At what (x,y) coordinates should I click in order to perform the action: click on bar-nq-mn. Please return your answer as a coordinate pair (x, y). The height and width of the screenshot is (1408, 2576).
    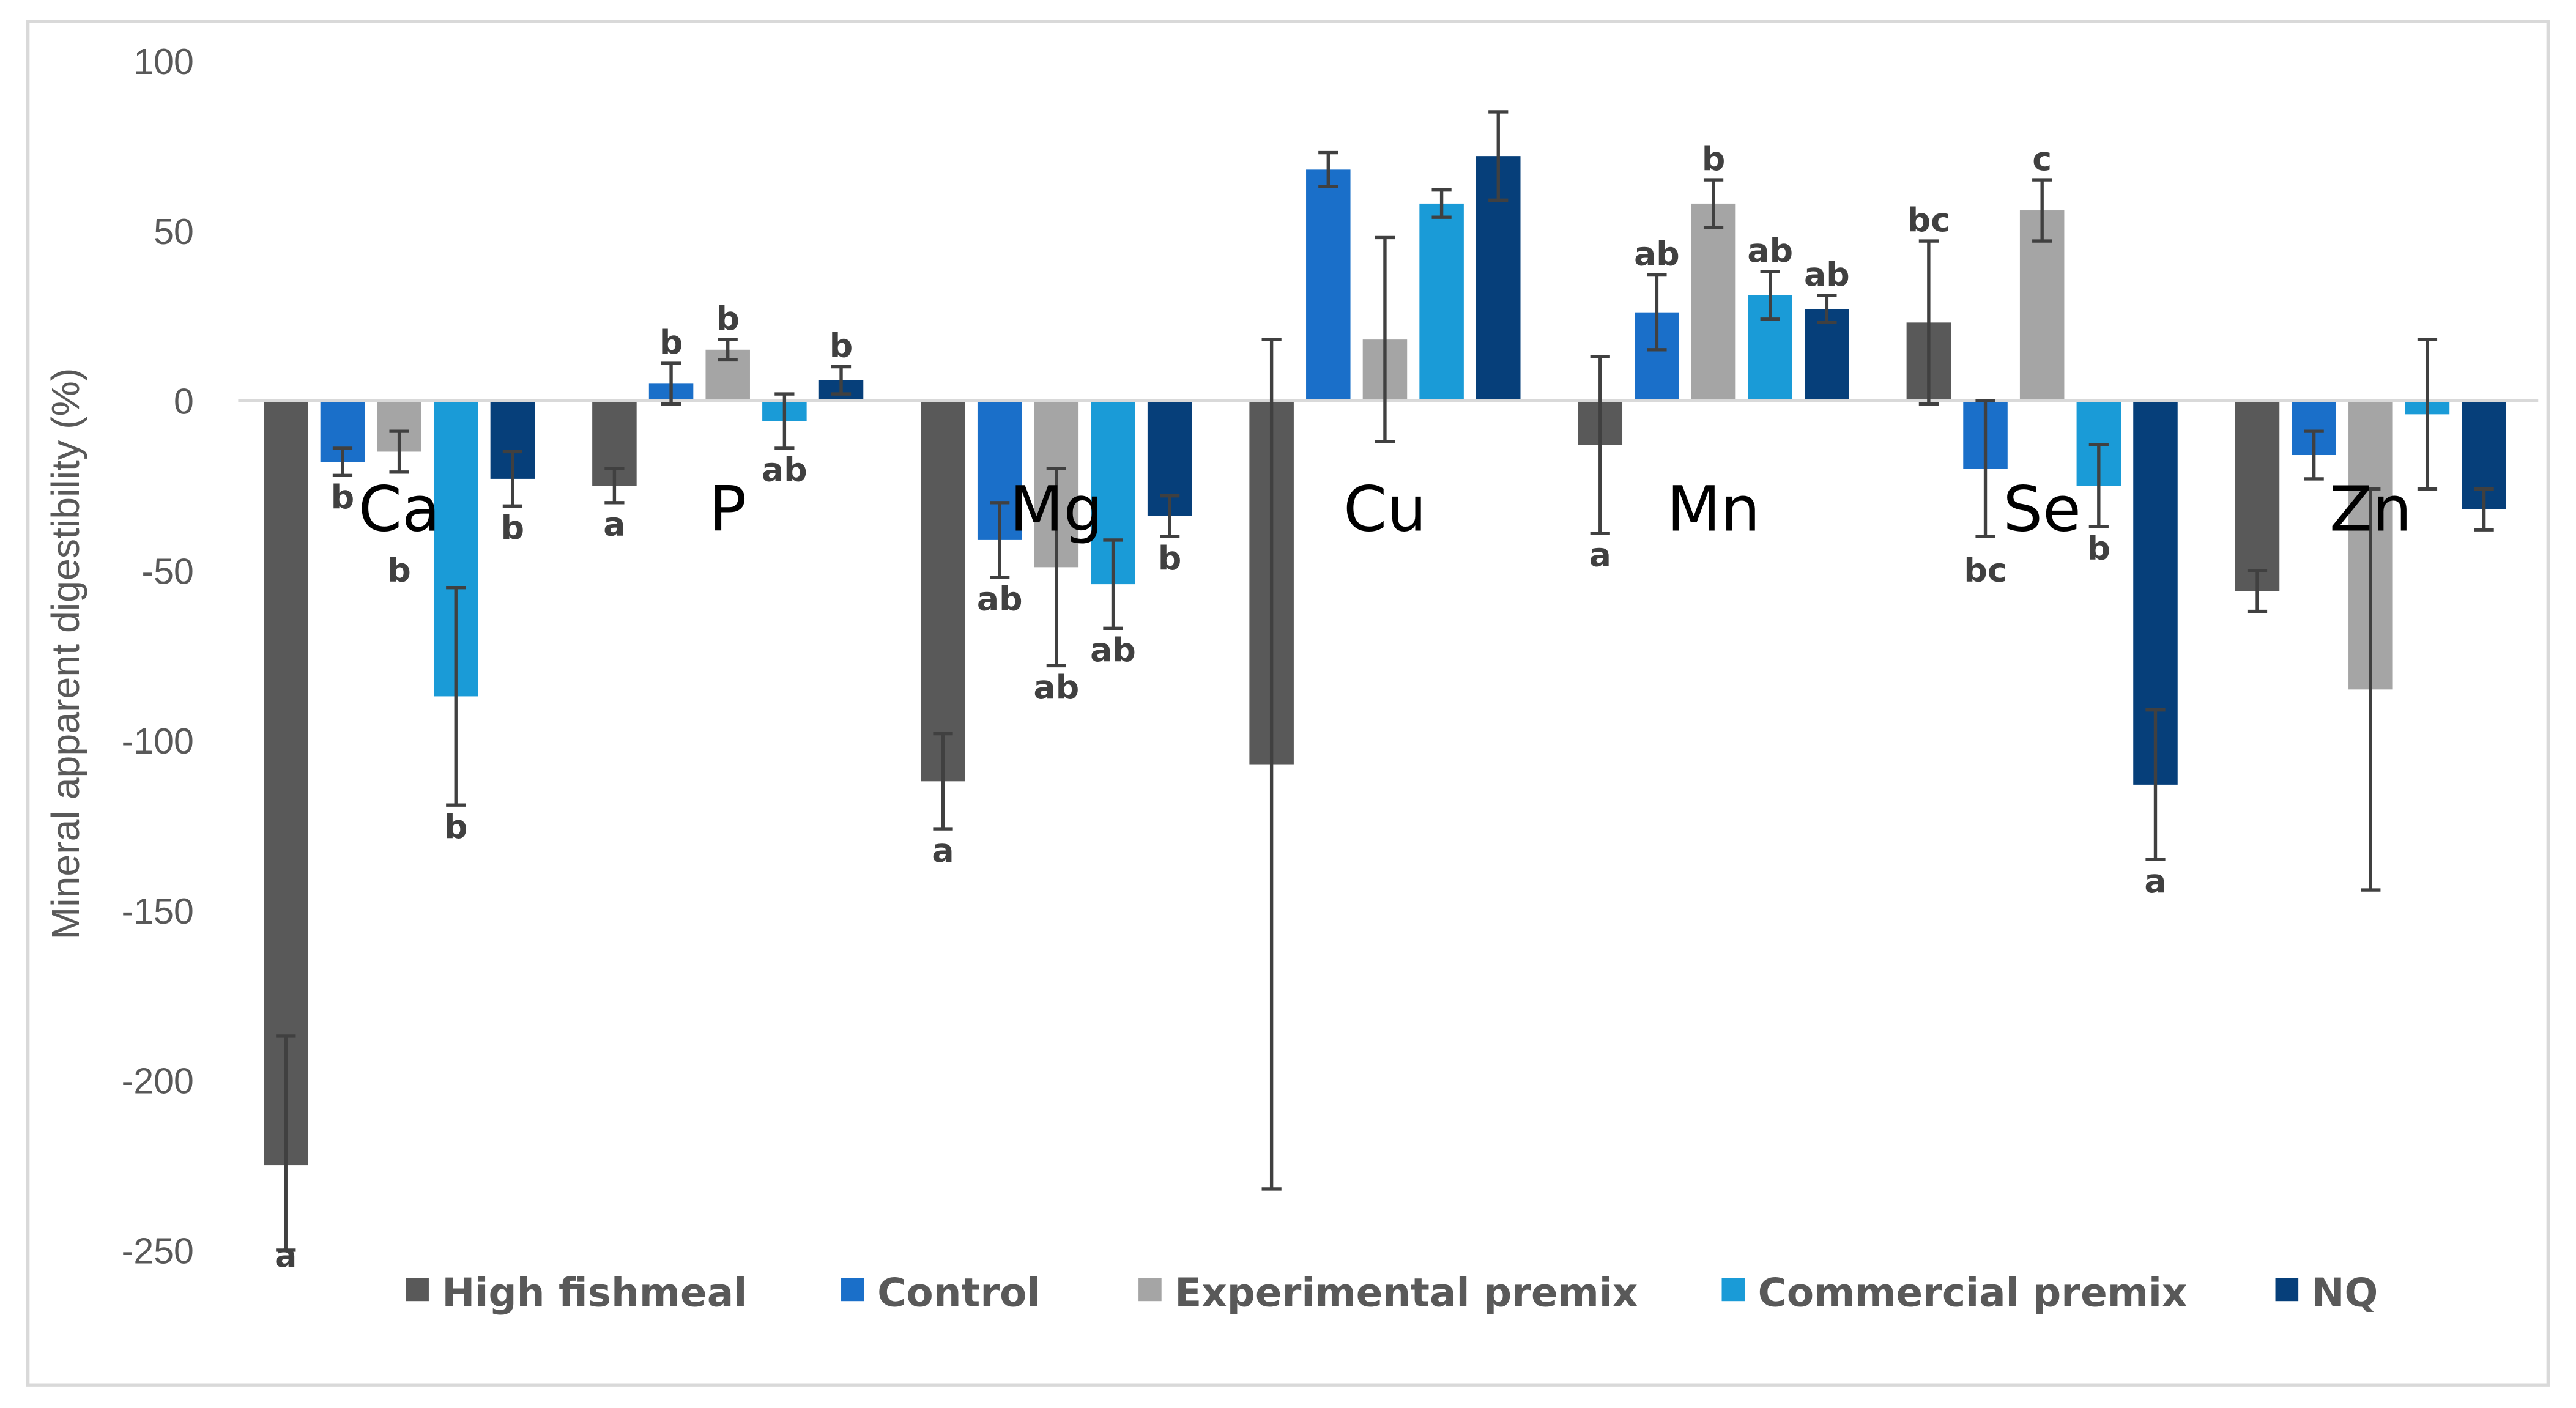
    Looking at the image, I should click on (1827, 355).